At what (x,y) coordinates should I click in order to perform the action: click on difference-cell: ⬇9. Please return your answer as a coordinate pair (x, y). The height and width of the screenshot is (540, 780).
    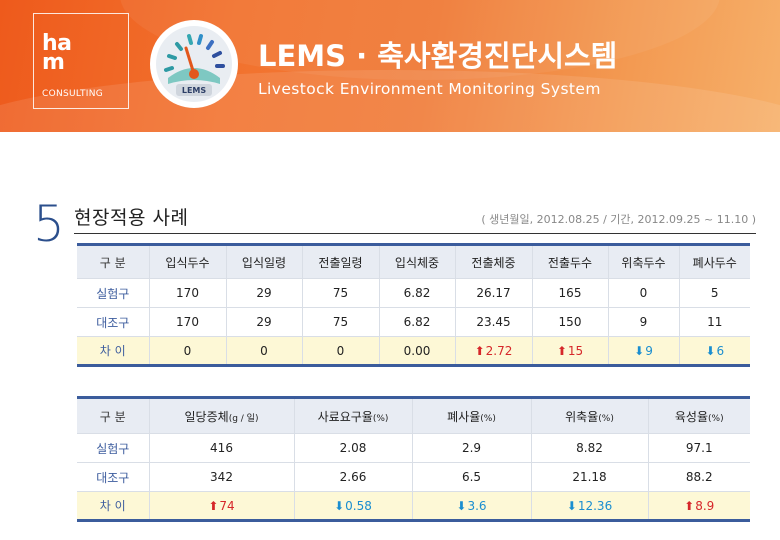
    Looking at the image, I should click on (644, 351).